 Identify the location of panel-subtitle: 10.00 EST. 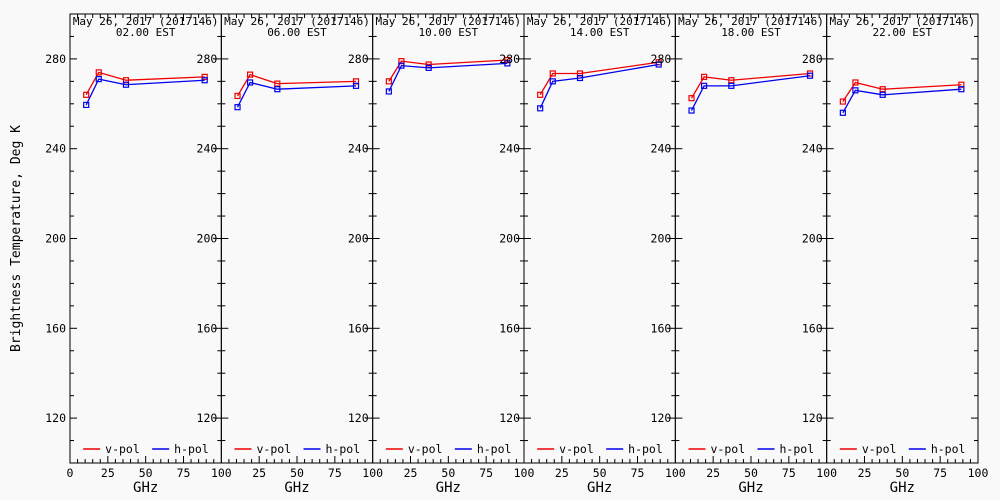
(449, 32).